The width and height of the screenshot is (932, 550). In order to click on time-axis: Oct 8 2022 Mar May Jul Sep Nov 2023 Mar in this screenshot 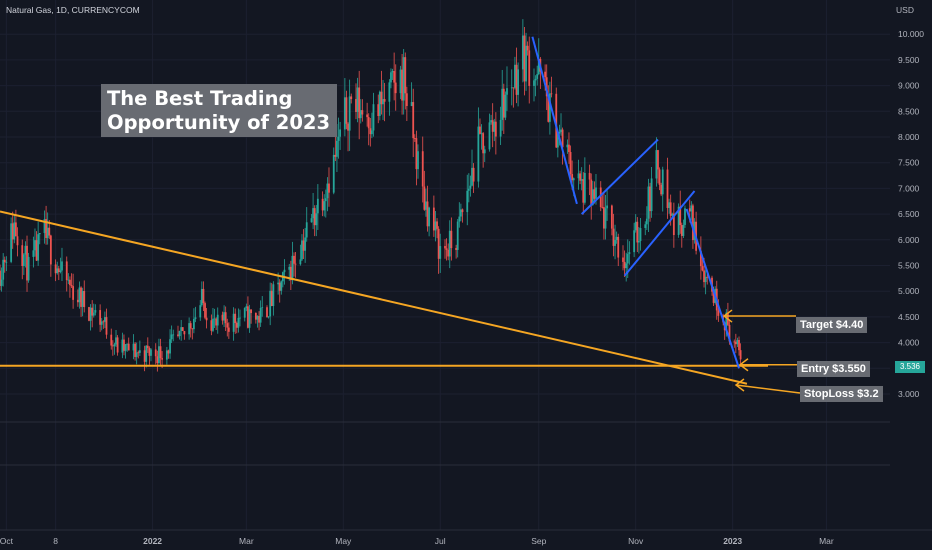, I will do `click(417, 541)`.